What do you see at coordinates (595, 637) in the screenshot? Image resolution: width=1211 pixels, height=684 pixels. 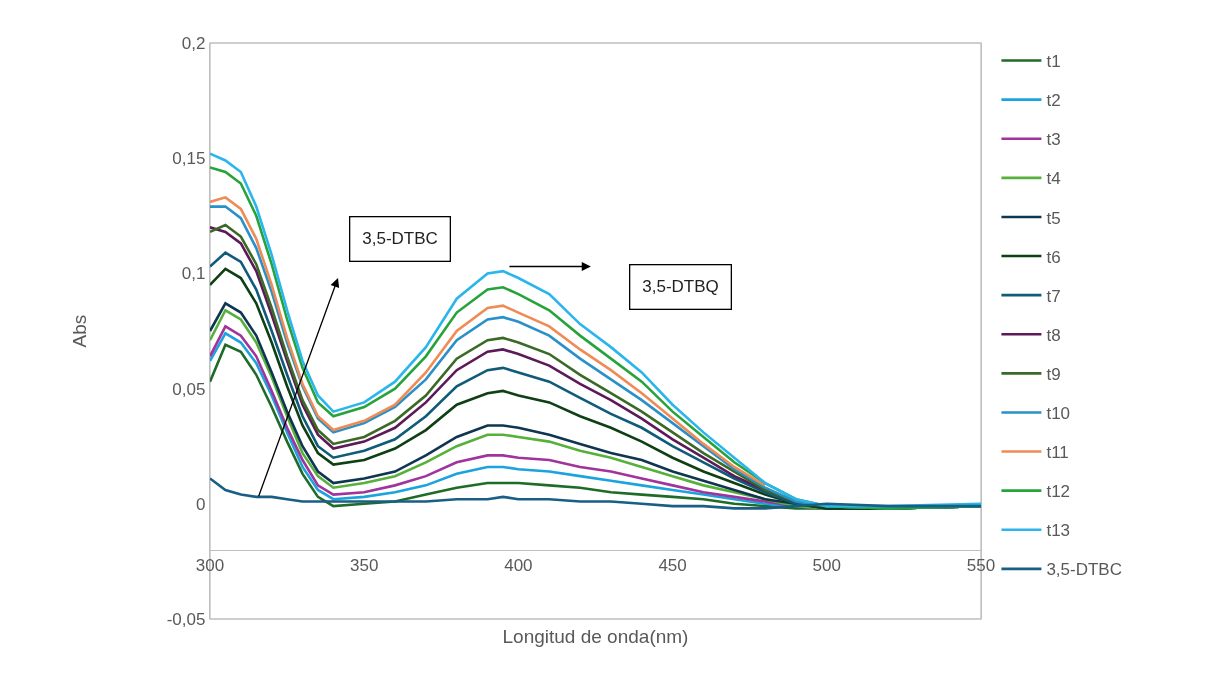 I see `x-axis-title: Longitud de onda(nm)` at bounding box center [595, 637].